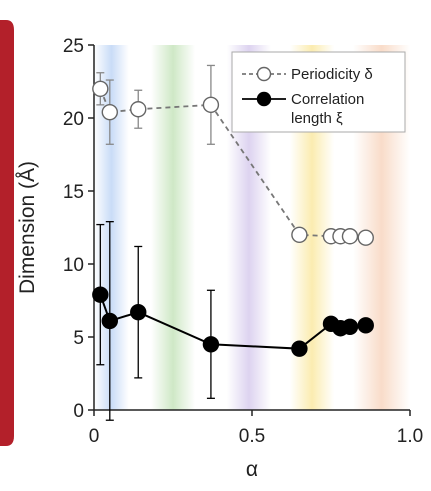 This screenshot has height=491, width=431. What do you see at coordinates (73, 119) in the screenshot?
I see `y-tick-label: 20` at bounding box center [73, 119].